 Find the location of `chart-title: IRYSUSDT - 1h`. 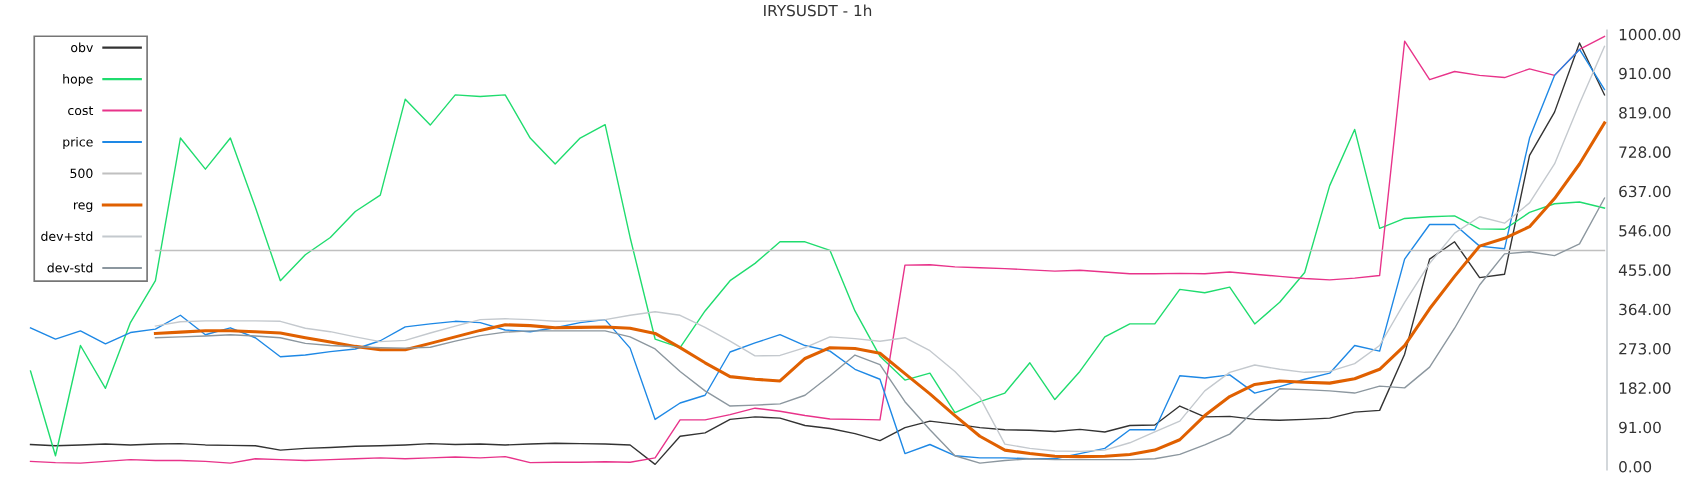

chart-title: IRYSUSDT - 1h is located at coordinates (818, 10).